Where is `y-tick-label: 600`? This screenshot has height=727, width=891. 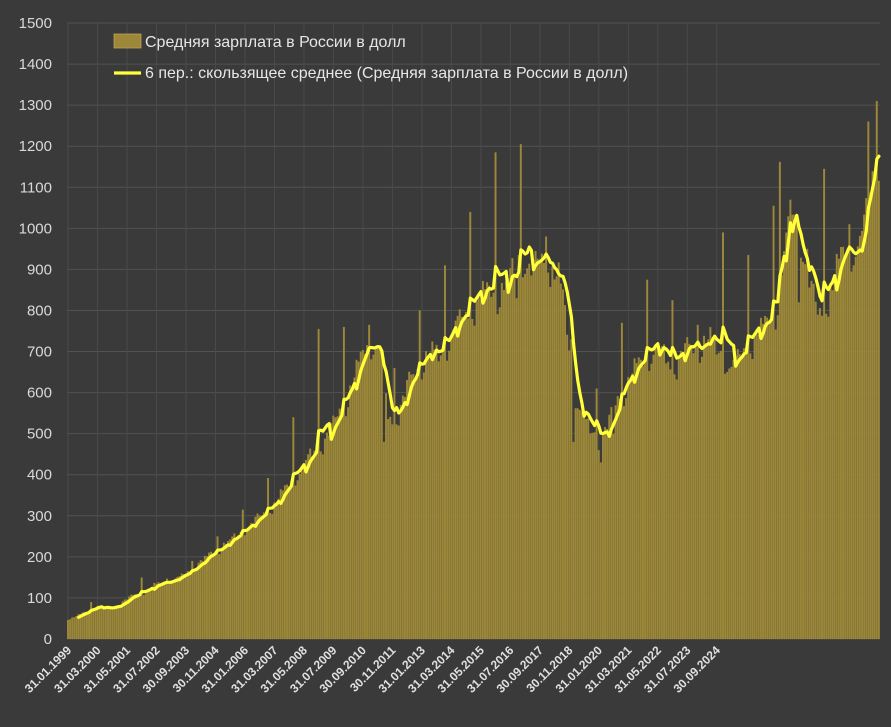
y-tick-label: 600 is located at coordinates (39, 393).